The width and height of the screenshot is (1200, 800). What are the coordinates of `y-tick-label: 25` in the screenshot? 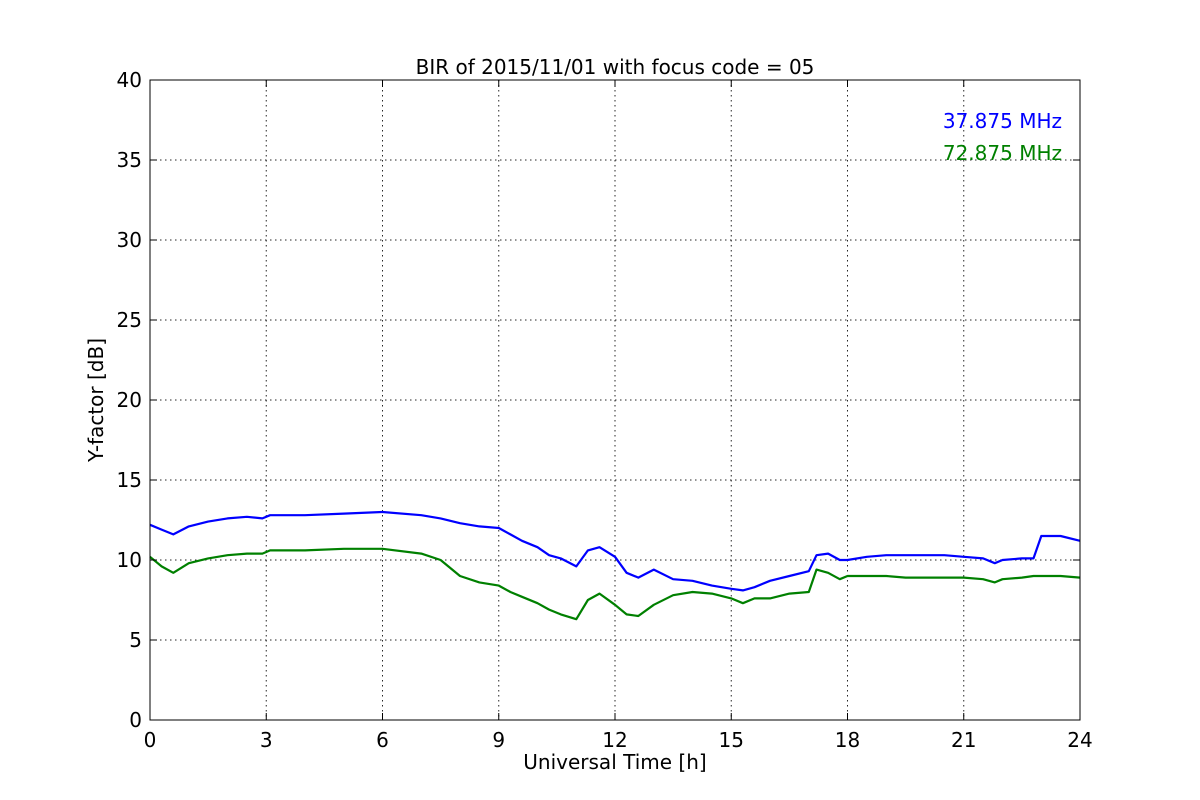 It's located at (129, 320).